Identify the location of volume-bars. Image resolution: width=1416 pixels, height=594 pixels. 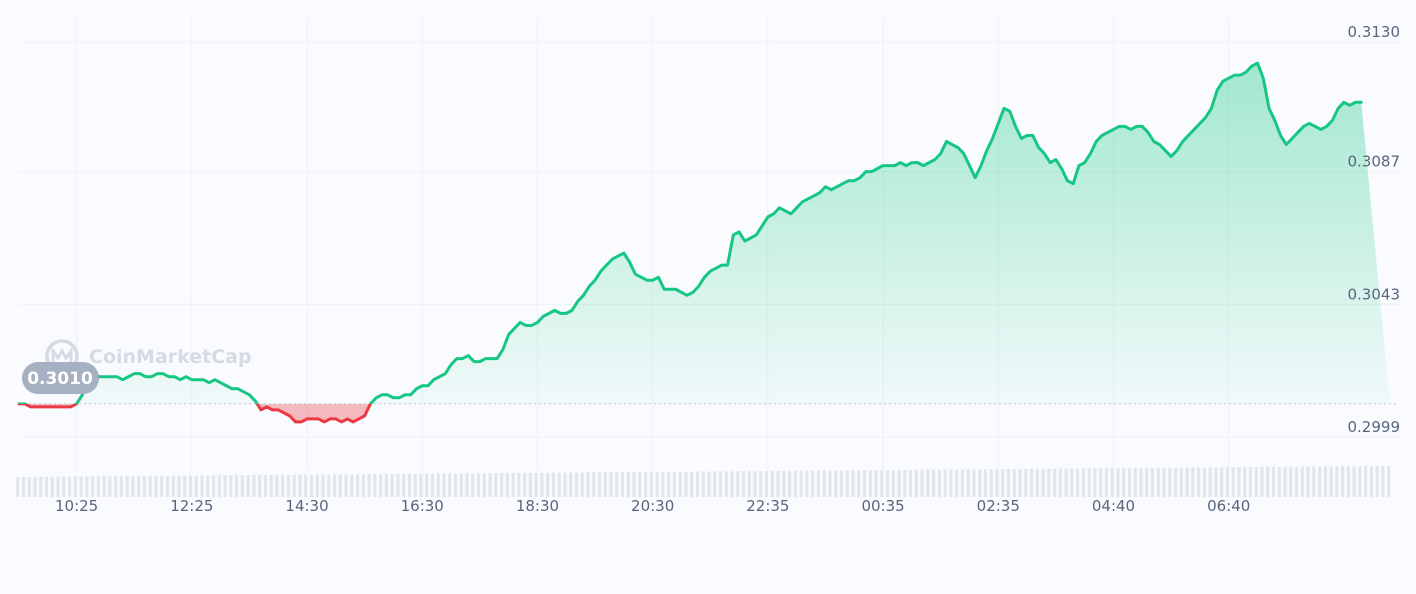
(703, 481).